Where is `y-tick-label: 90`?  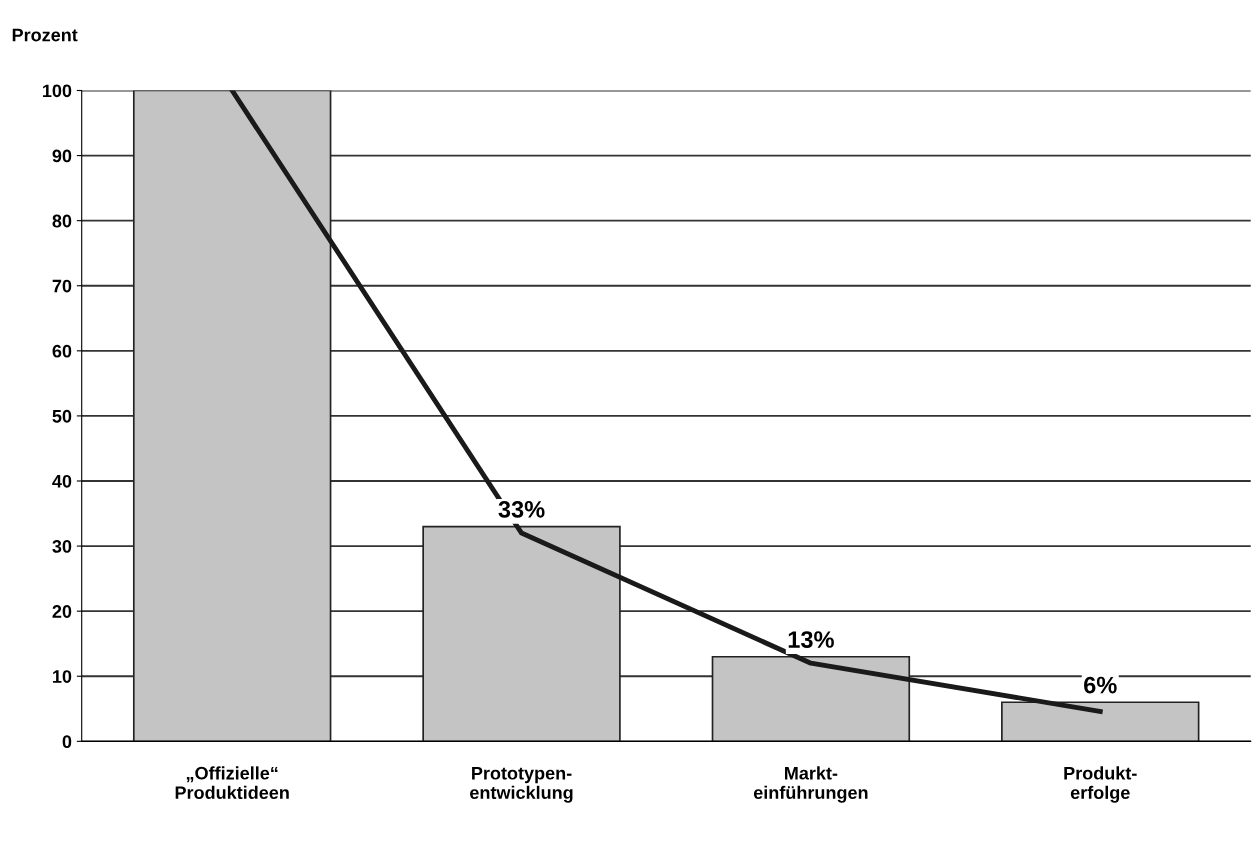
y-tick-label: 90 is located at coordinates (62, 156).